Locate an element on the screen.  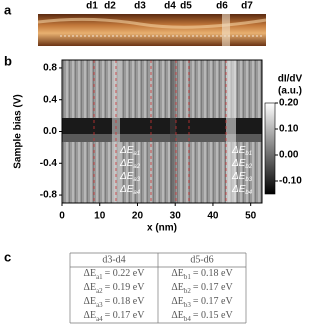
cell-text: = 0.15 eV is located at coordinates (213, 315).